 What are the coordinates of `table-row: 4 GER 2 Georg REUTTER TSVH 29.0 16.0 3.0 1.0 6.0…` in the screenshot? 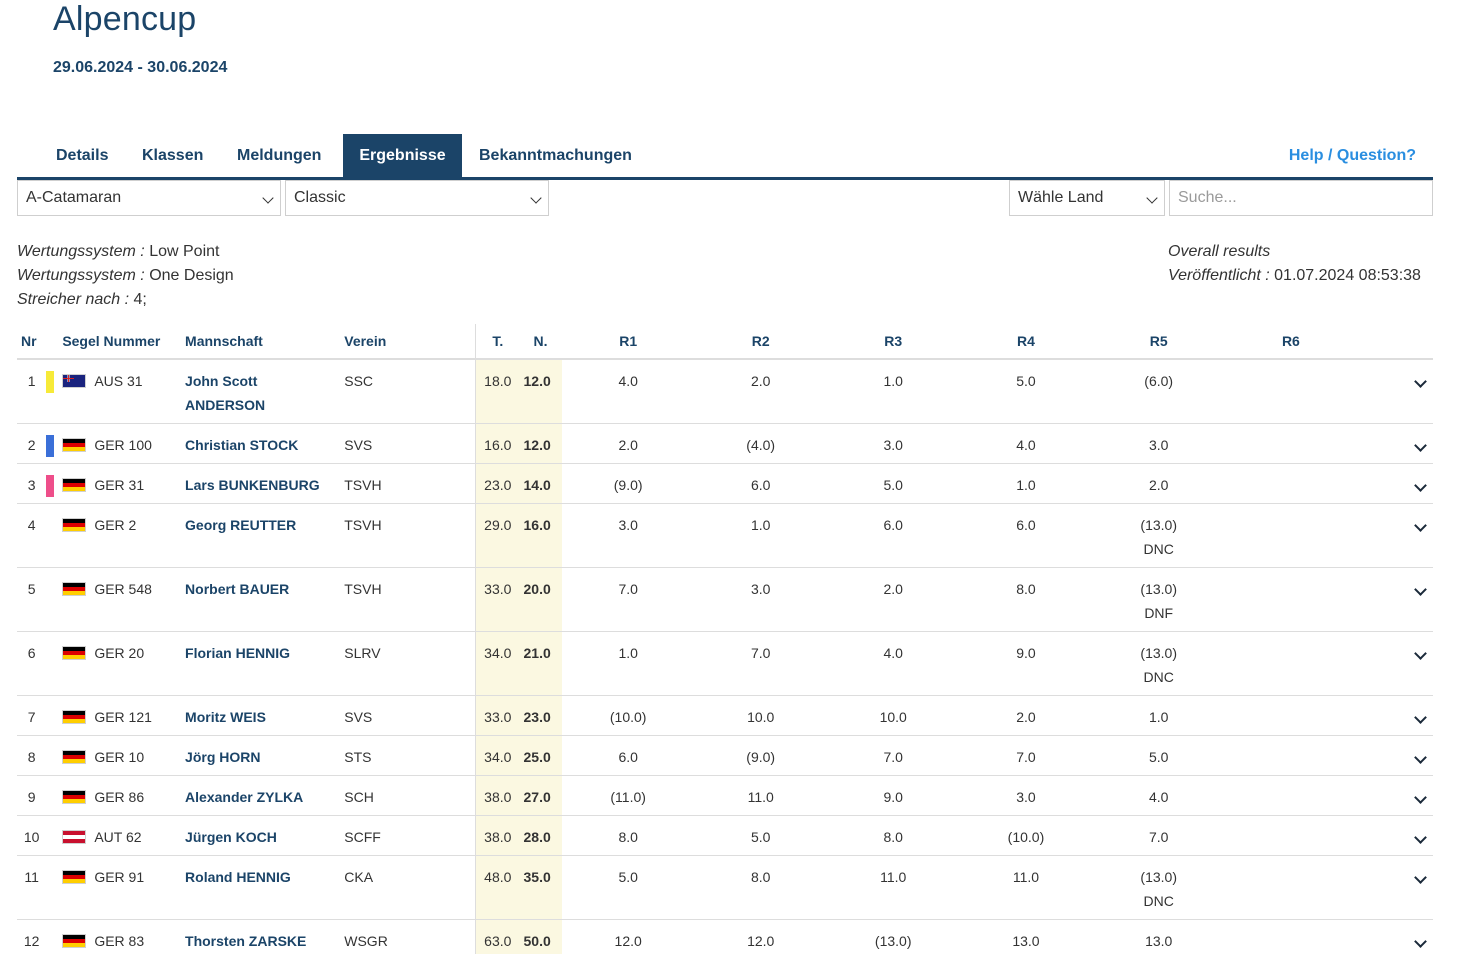 It's located at (725, 535).